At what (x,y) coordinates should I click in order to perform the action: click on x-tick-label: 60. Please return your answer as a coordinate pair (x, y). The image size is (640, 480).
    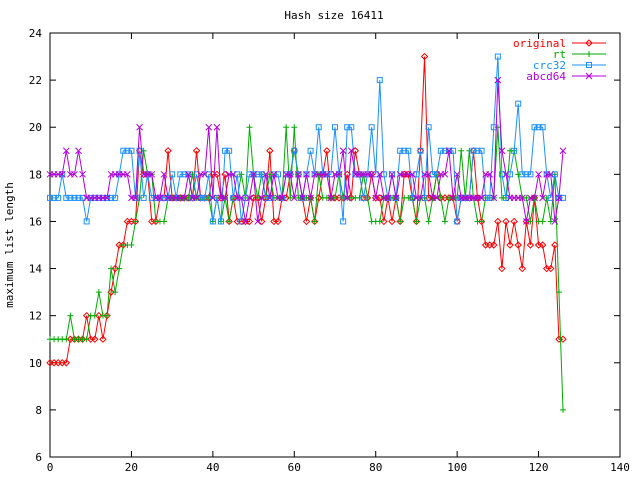
    Looking at the image, I should click on (294, 467).